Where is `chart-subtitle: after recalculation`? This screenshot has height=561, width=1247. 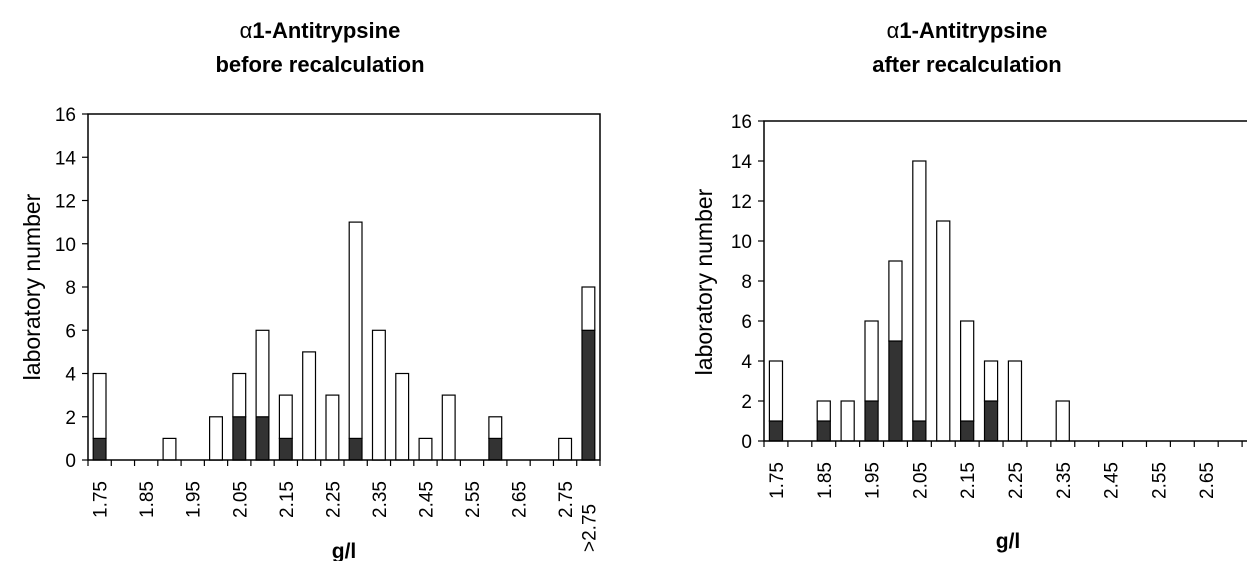
chart-subtitle: after recalculation is located at coordinates (967, 64).